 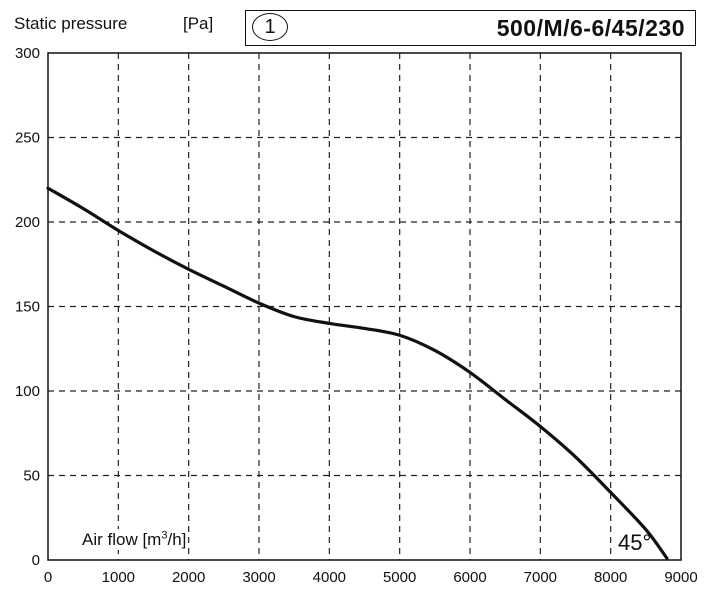 I want to click on x-tick-label: 8000, so click(x=610, y=577).